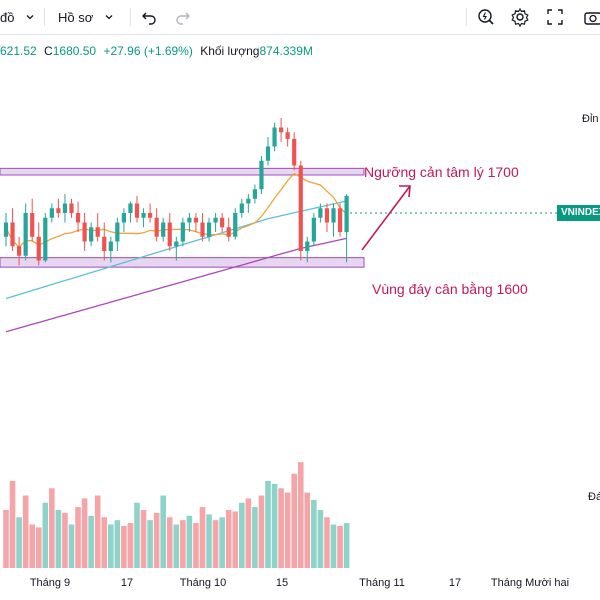 The image size is (600, 600). What do you see at coordinates (176, 515) in the screenshot?
I see `volume-bars` at bounding box center [176, 515].